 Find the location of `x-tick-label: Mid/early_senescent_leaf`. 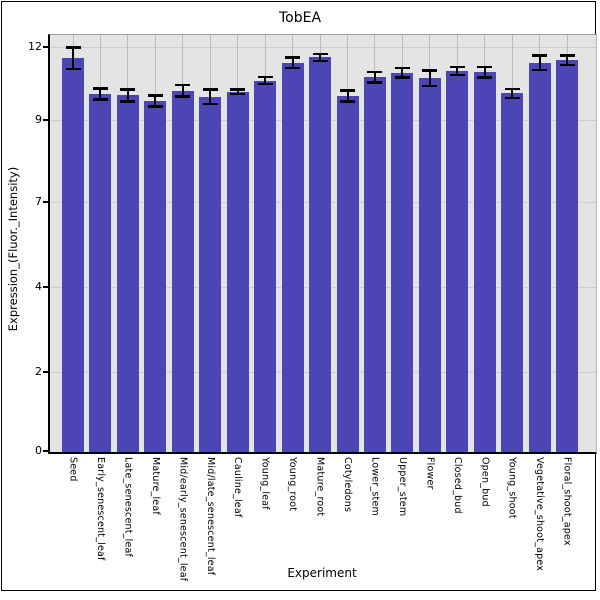

x-tick-label: Mid/early_senescent_leaf is located at coordinates (183, 519).